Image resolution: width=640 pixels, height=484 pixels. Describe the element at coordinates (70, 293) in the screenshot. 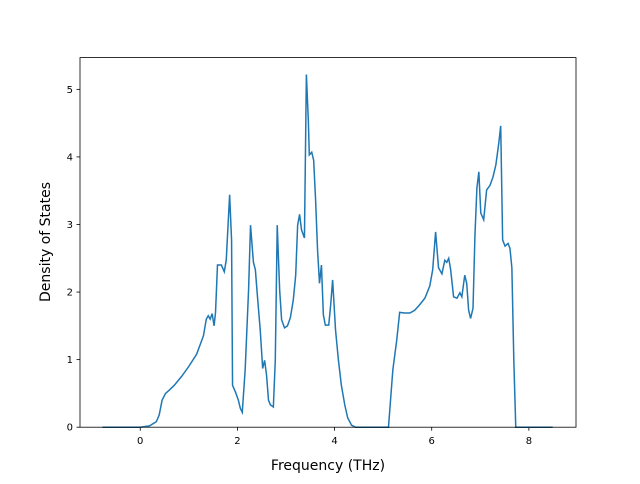

I see `y-tick-label: 2` at that location.